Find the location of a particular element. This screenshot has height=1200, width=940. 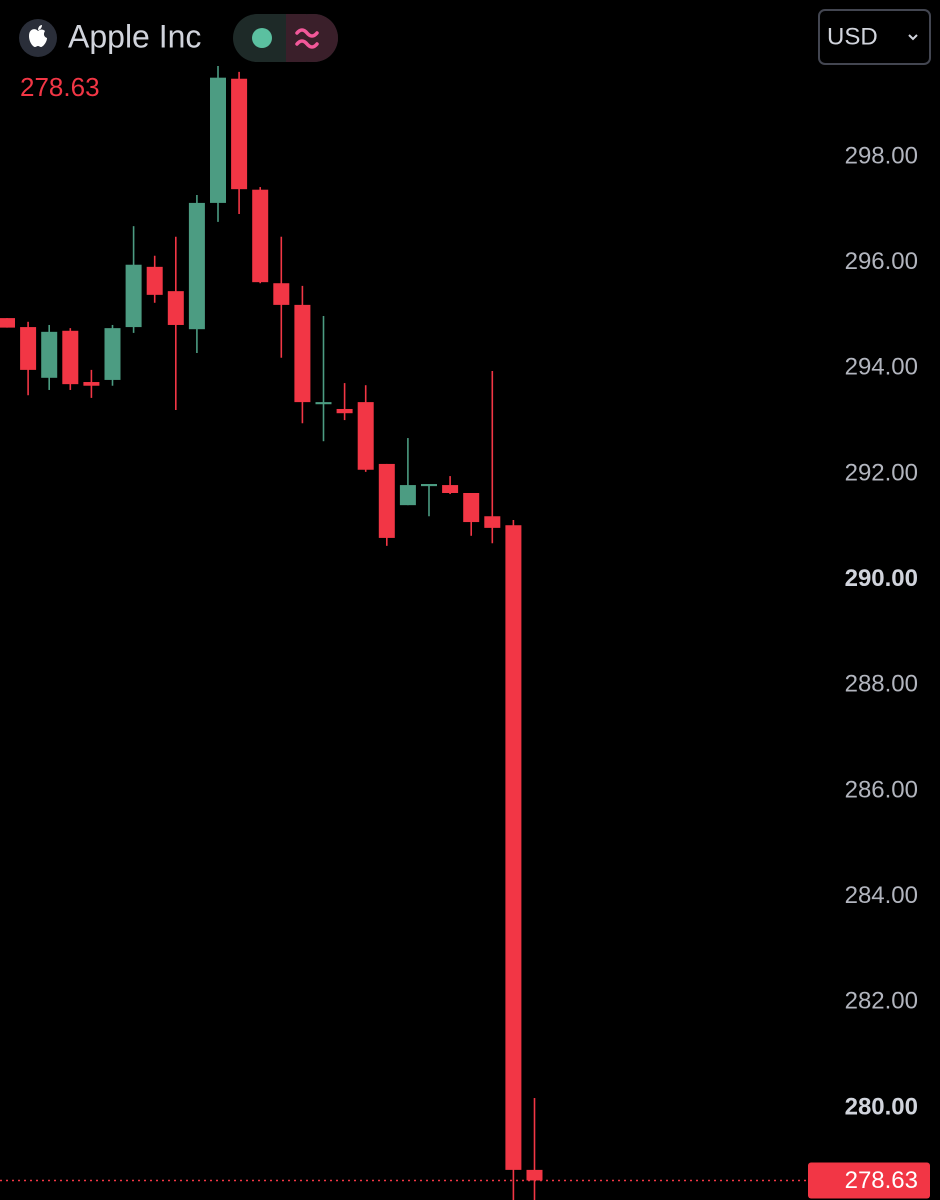

delayed-icon is located at coordinates (307, 38).